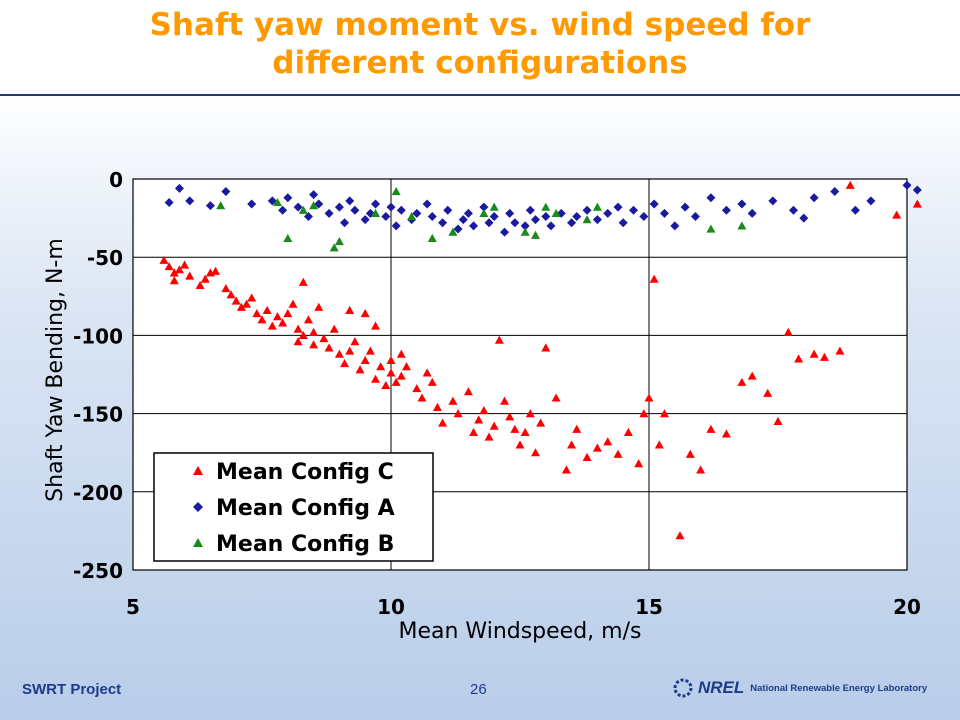 This screenshot has width=960, height=720. I want to click on y-tick-label: -200, so click(98, 493).